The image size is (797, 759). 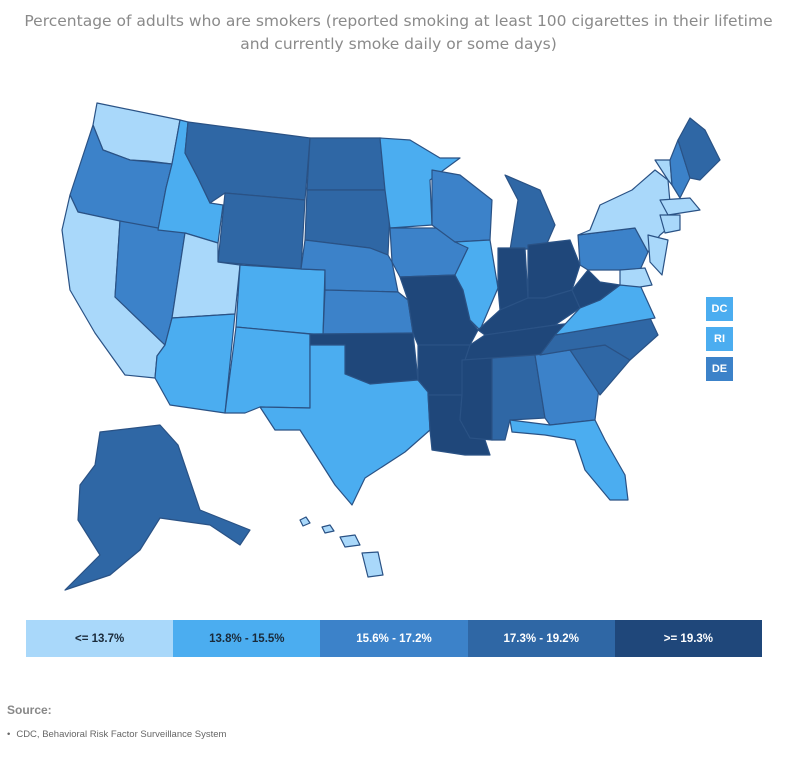 I want to click on state-nc, so click(x=599, y=339).